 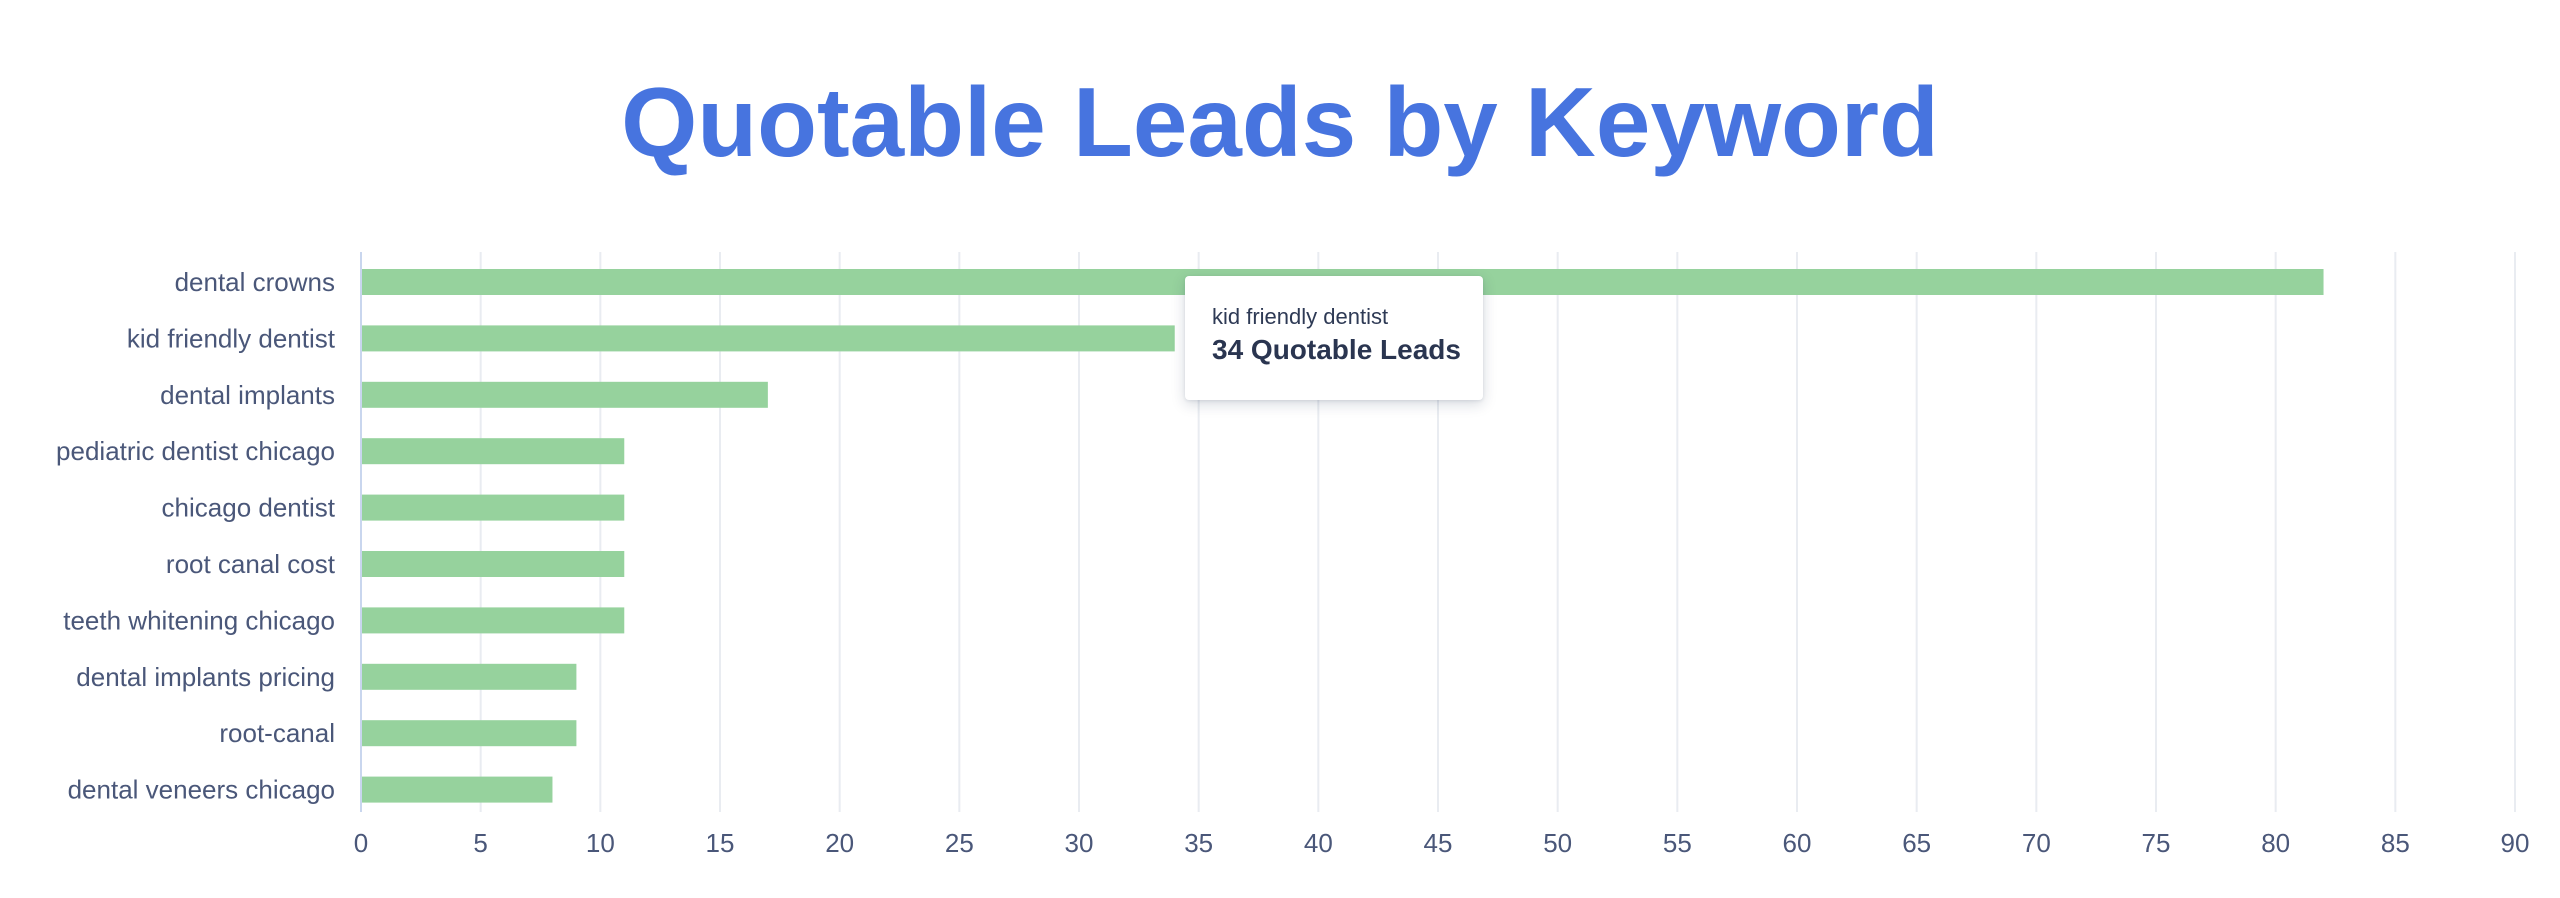 What do you see at coordinates (201, 790) in the screenshot?
I see `category-label: dental veneers chicago` at bounding box center [201, 790].